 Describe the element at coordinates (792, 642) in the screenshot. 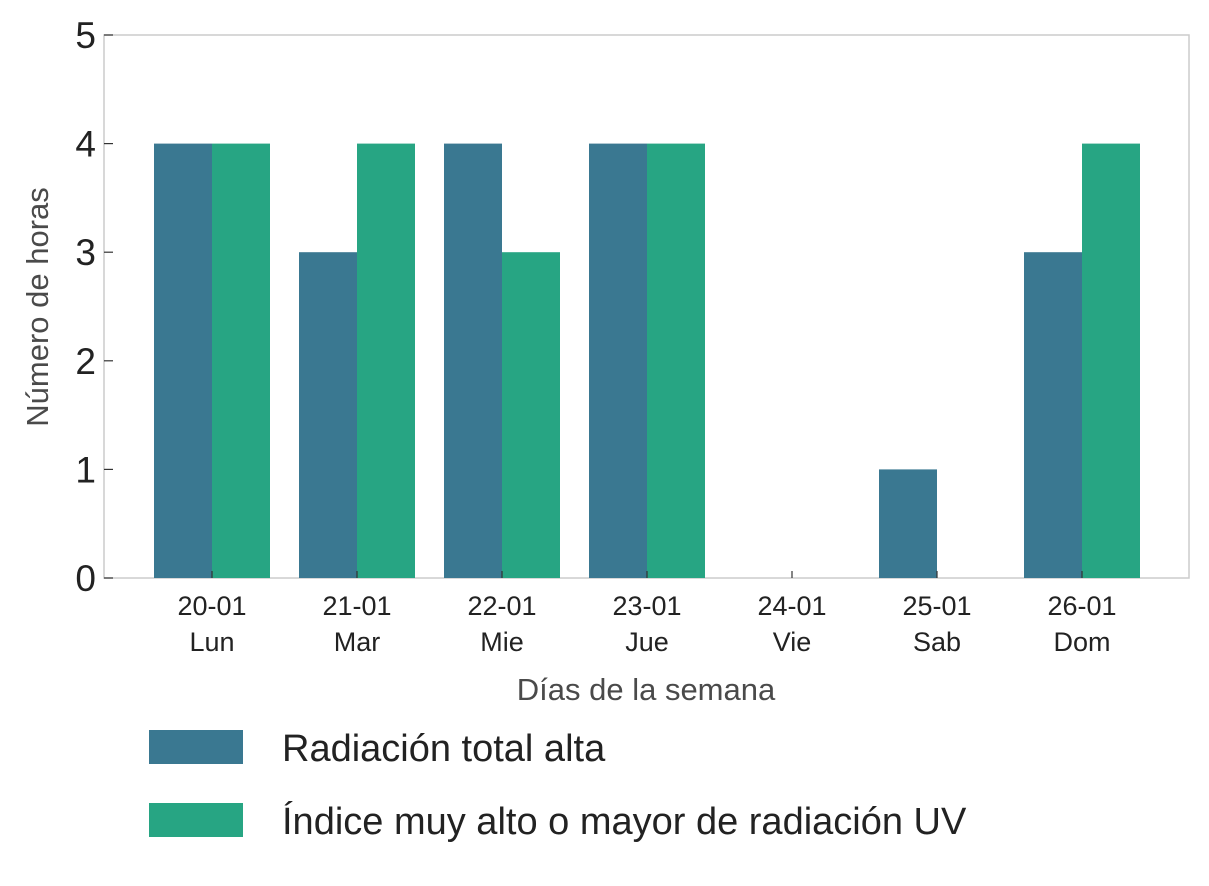

I see `x-tick-label-day: Vie` at that location.